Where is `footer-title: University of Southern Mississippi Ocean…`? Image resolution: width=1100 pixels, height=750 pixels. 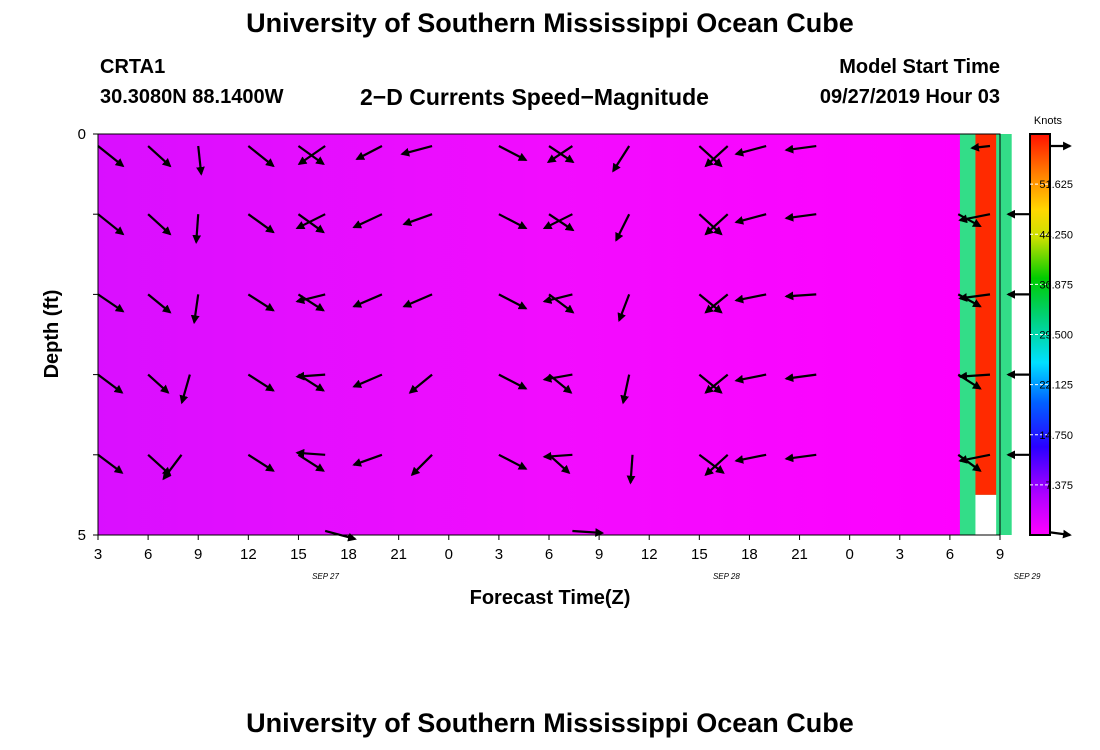 footer-title: University of Southern Mississippi Ocean… is located at coordinates (550, 723).